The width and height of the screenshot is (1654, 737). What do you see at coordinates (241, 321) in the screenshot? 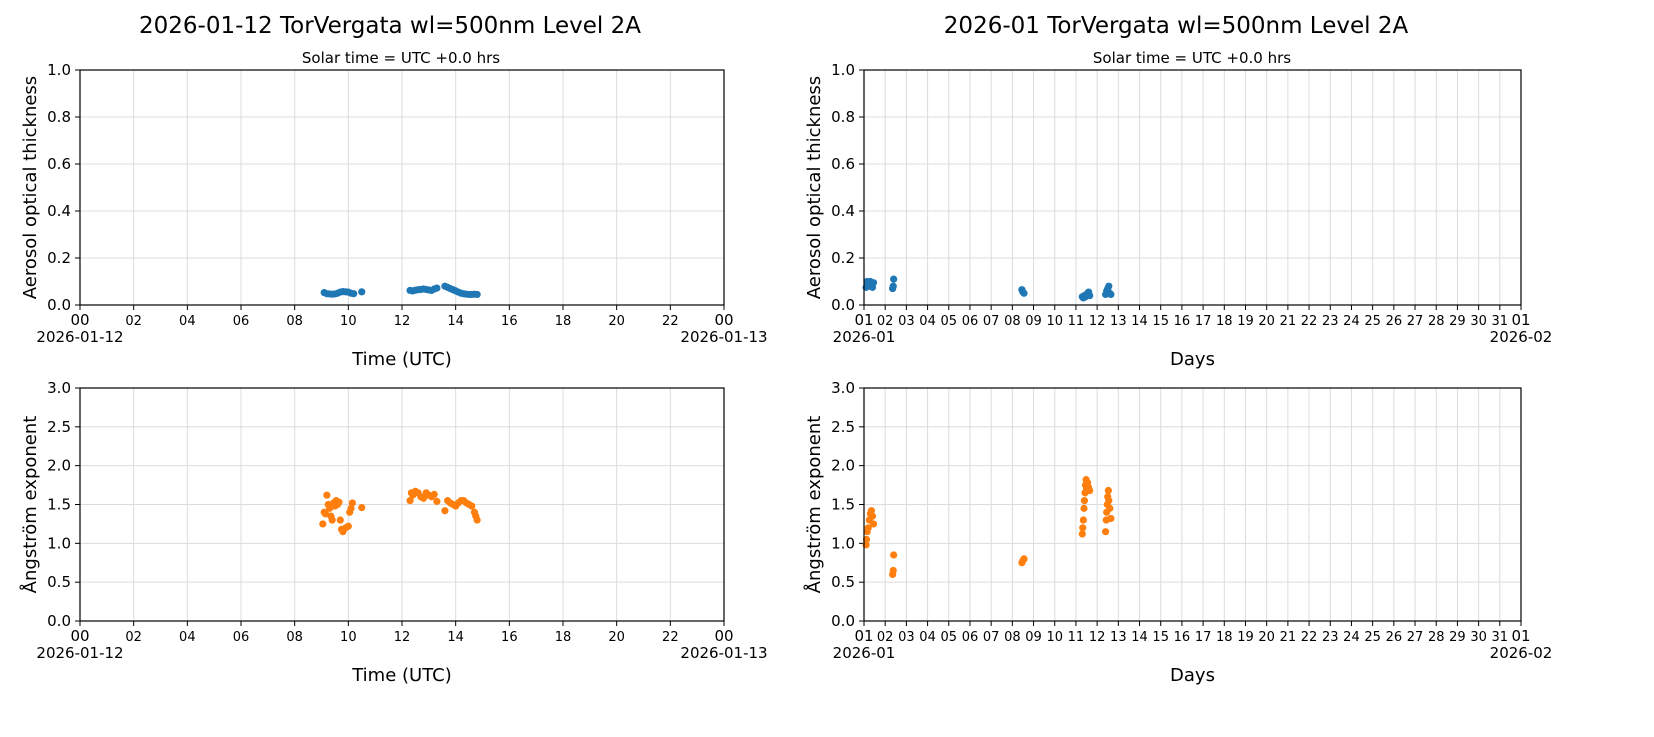
I see `x-tick-label: 06` at bounding box center [241, 321].